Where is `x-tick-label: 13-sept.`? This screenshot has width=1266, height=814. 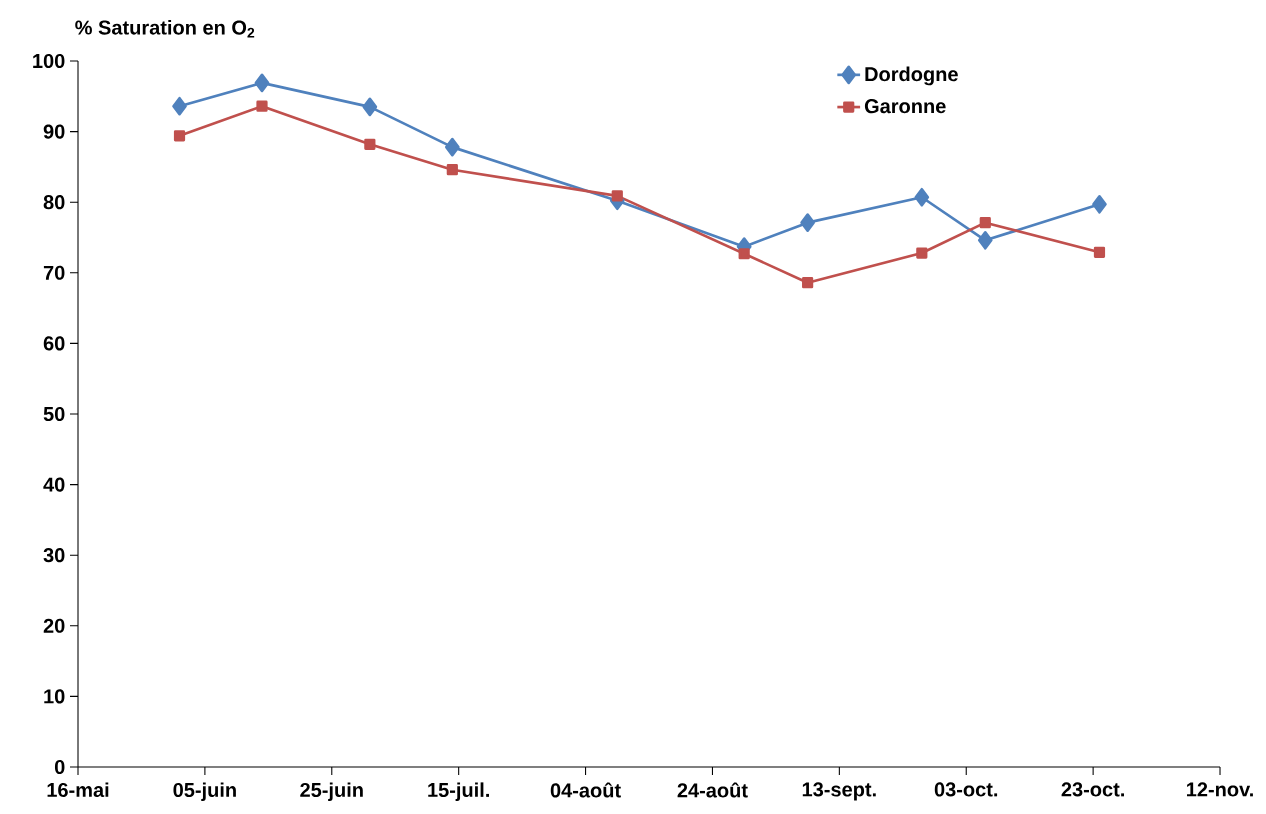 x-tick-label: 13-sept. is located at coordinates (839, 791).